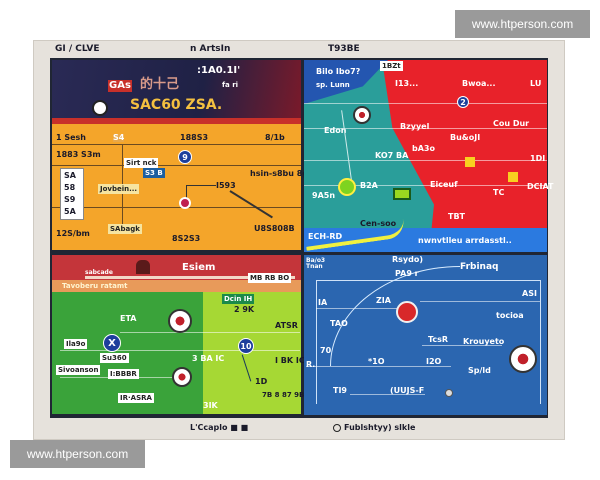 The image size is (600, 480). I want to click on label: TAO, so click(339, 323).